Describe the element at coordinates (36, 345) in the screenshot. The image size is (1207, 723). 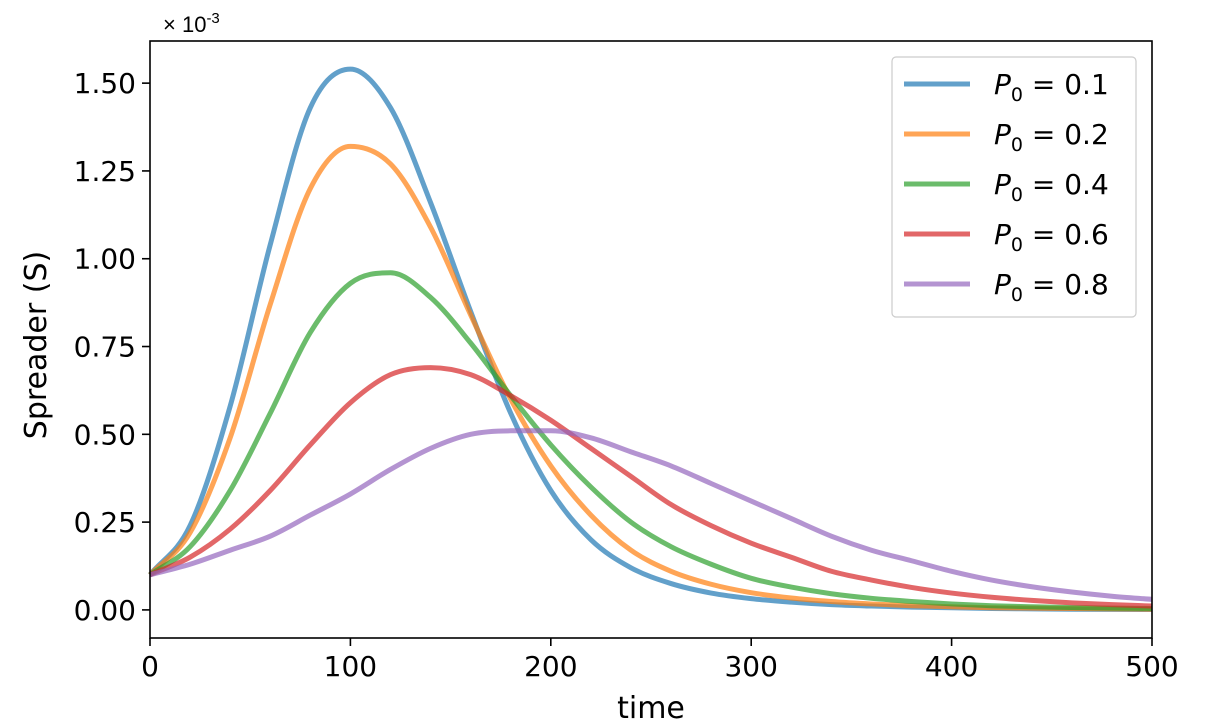
I see `y-axis-label: Spreader (S)` at that location.